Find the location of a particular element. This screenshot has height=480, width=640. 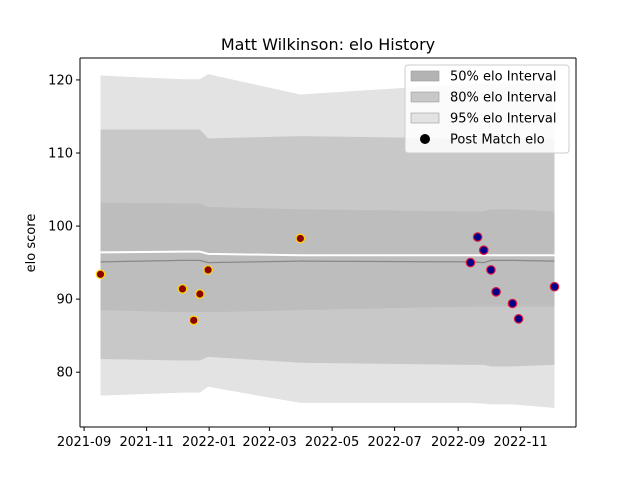

y-tick-label-2: 100 is located at coordinates (60, 227).